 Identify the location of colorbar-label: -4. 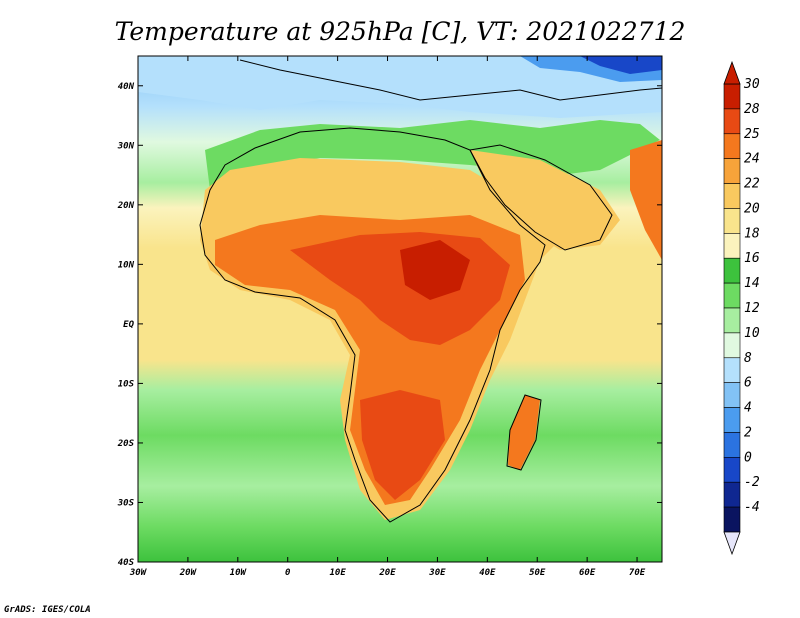
(752, 507).